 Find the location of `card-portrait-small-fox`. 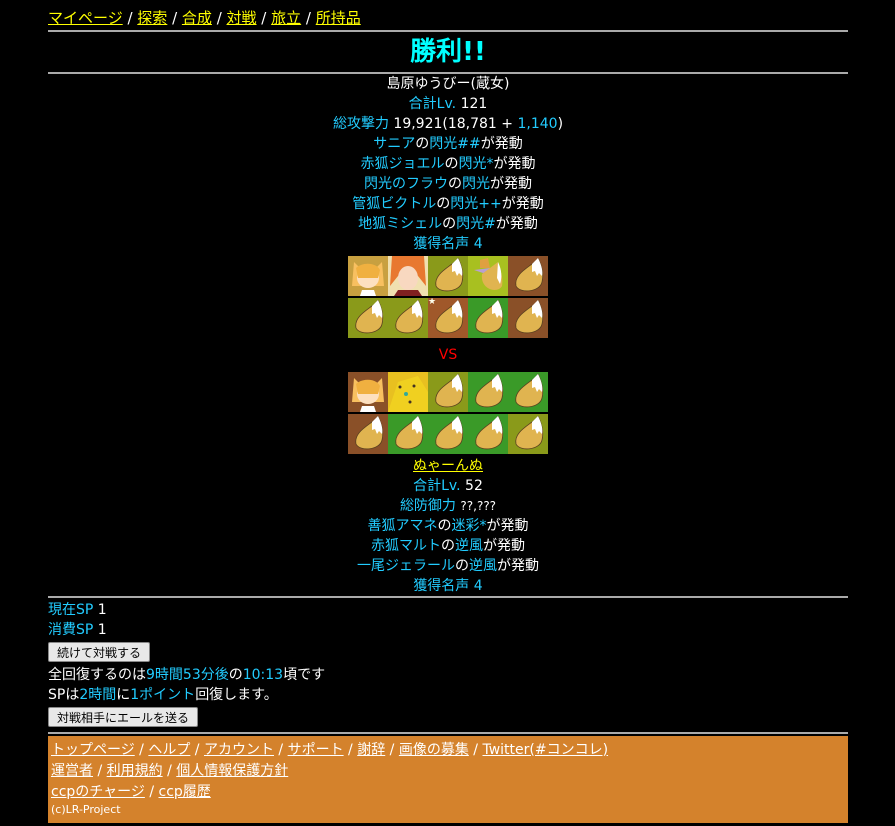

card-portrait-small-fox is located at coordinates (488, 276).